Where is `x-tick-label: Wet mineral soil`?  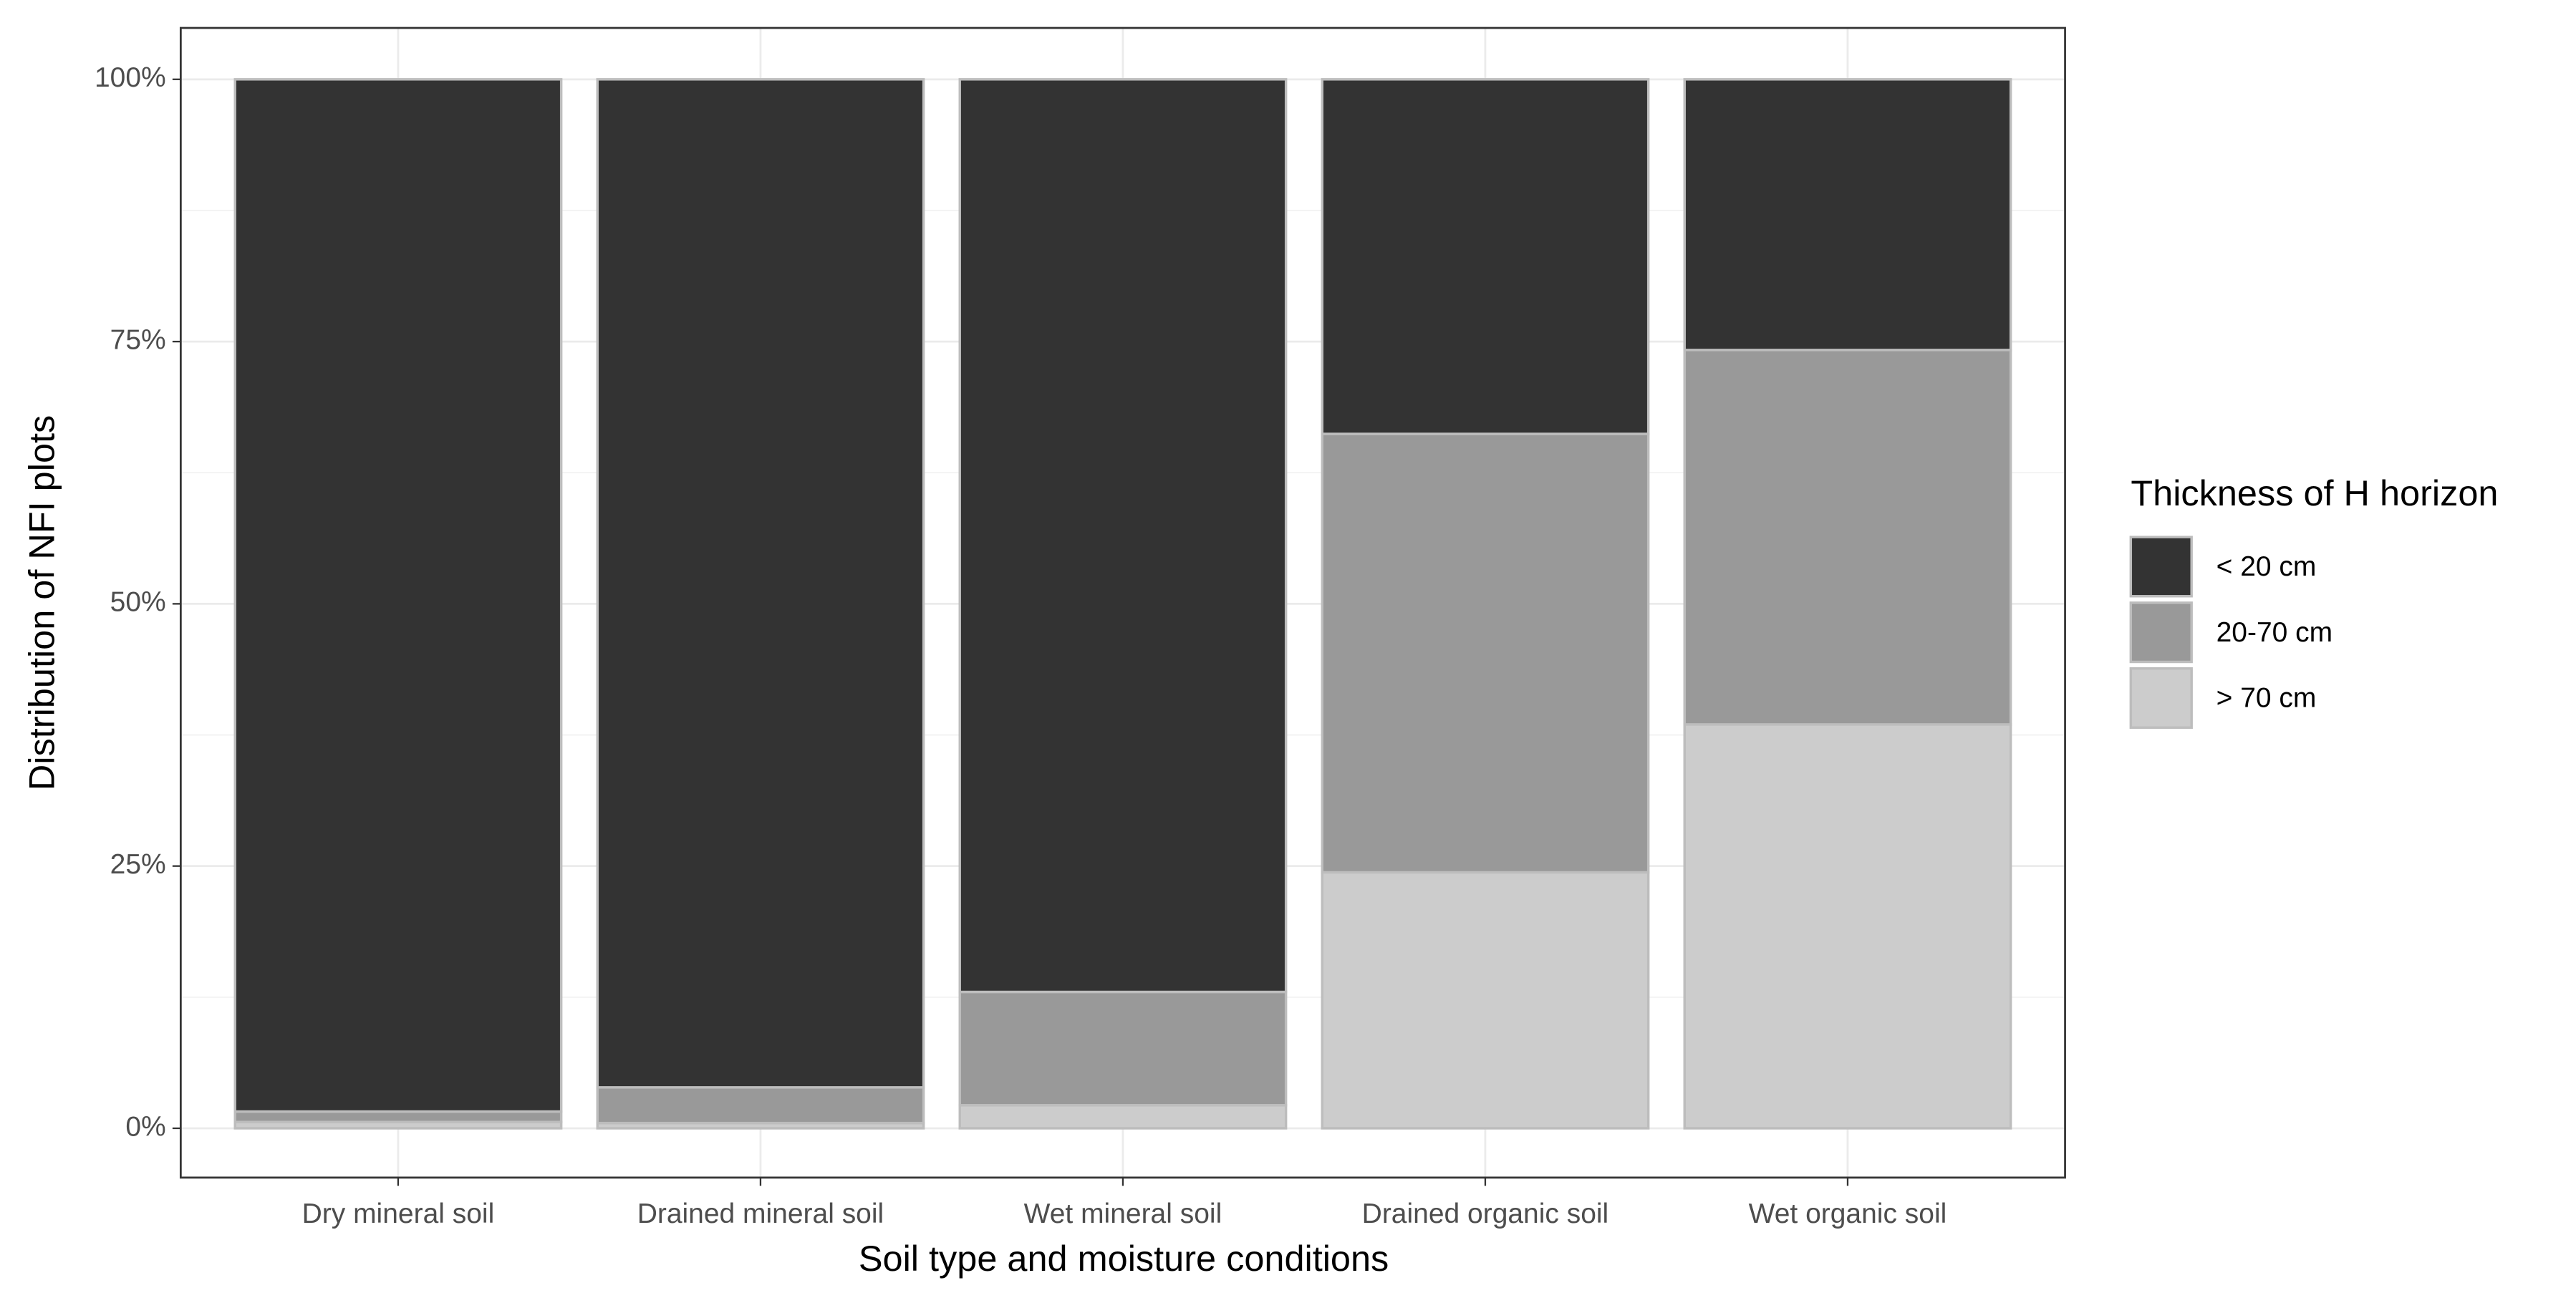
x-tick-label: Wet mineral soil is located at coordinates (1123, 1213).